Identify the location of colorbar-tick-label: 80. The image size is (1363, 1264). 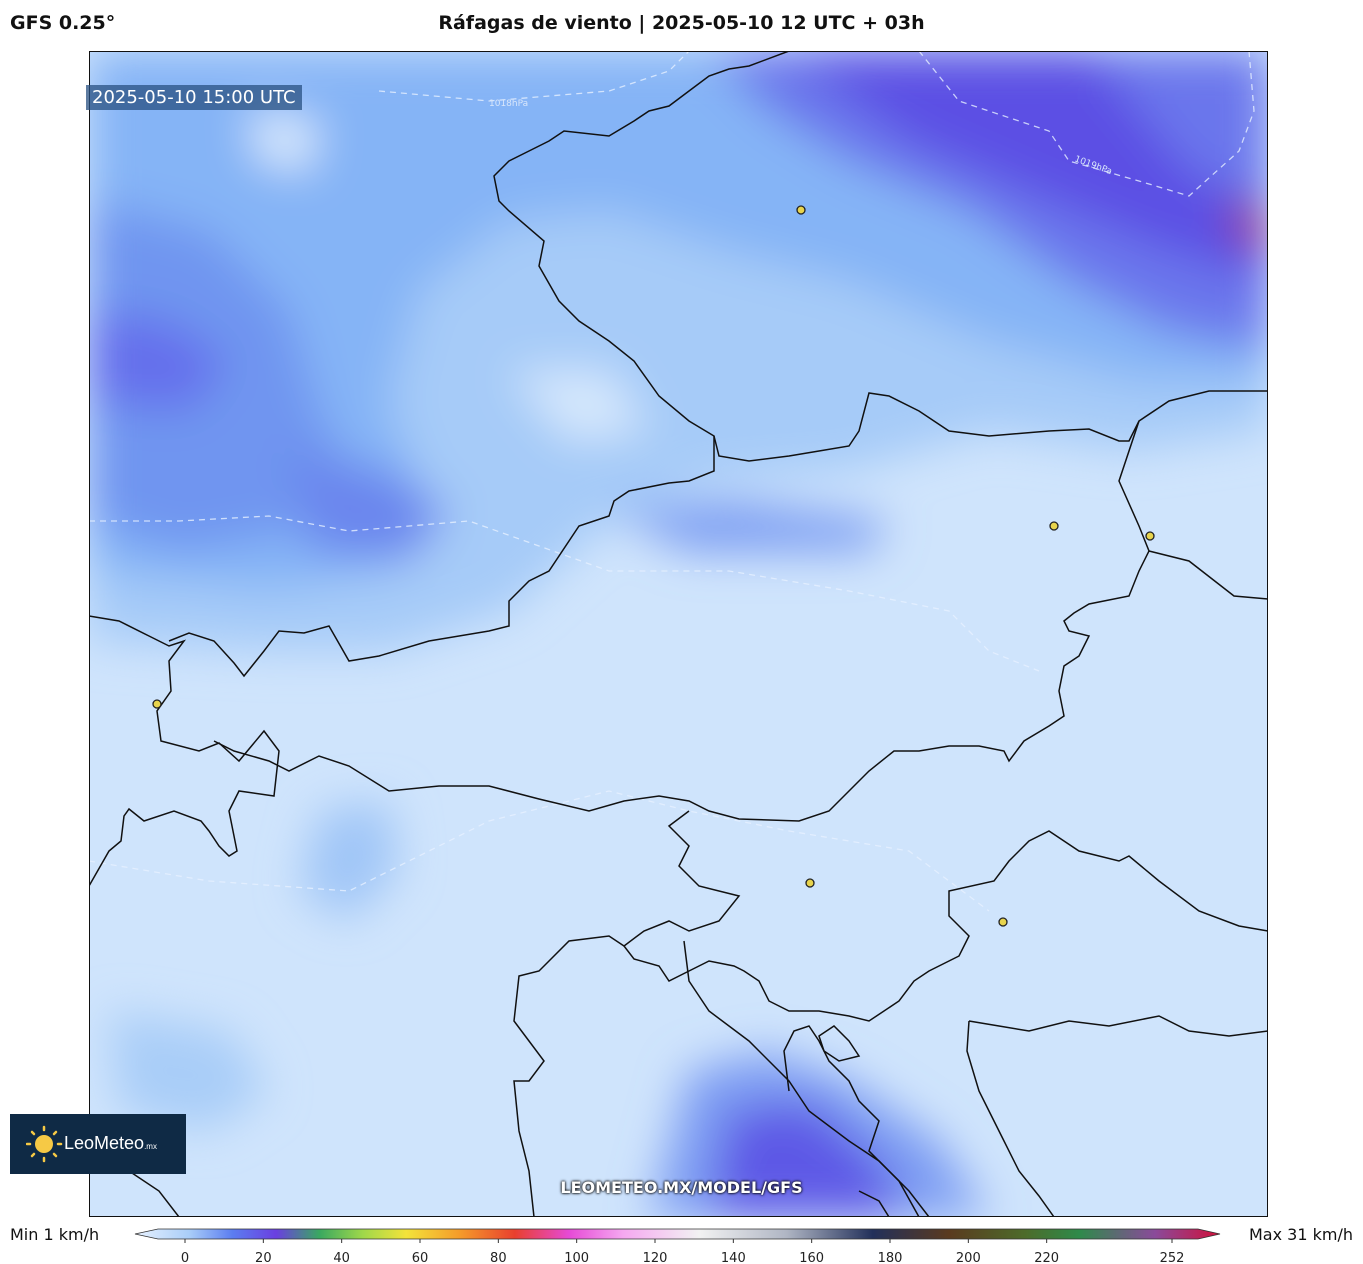
(498, 1257).